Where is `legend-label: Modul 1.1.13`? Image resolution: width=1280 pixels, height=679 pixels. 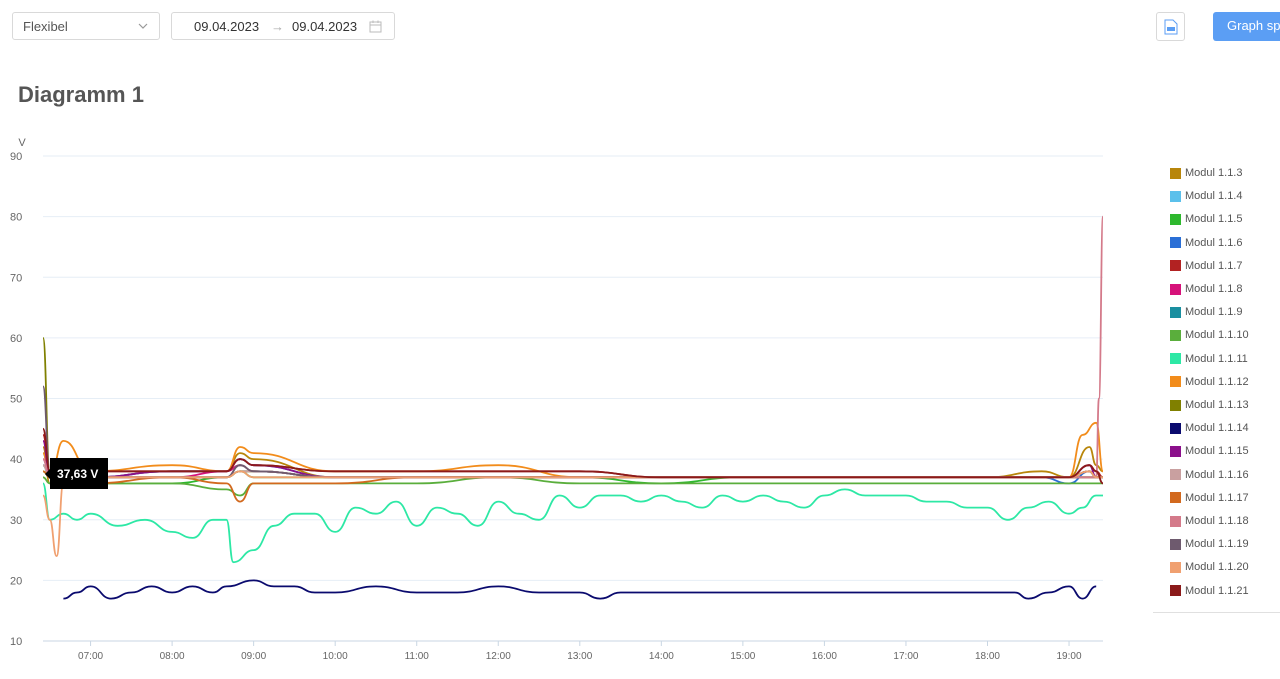 legend-label: Modul 1.1.13 is located at coordinates (1217, 405).